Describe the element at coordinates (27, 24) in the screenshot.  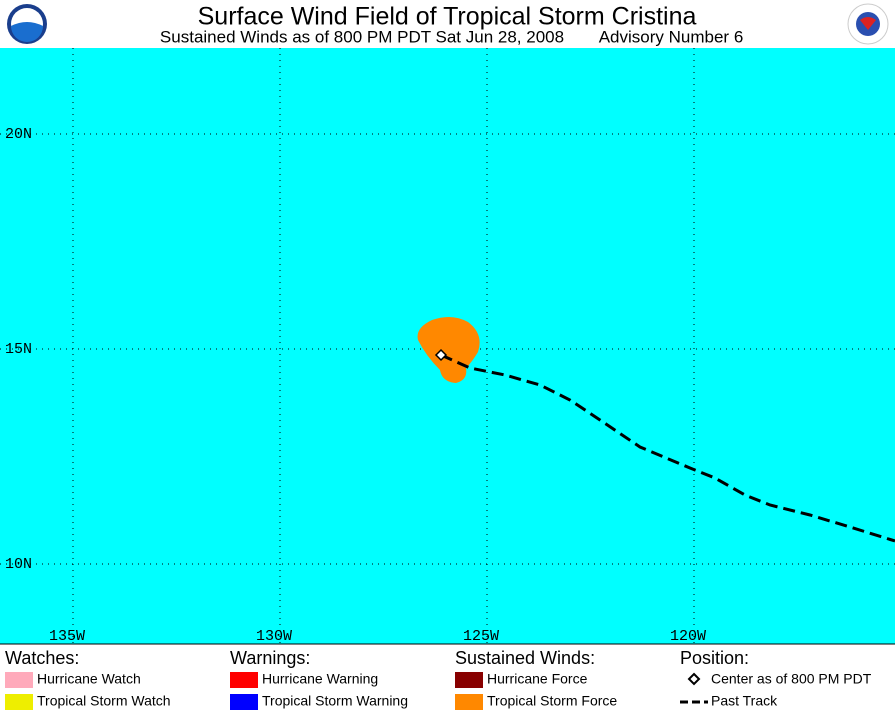
I see `noaa-logo` at that location.